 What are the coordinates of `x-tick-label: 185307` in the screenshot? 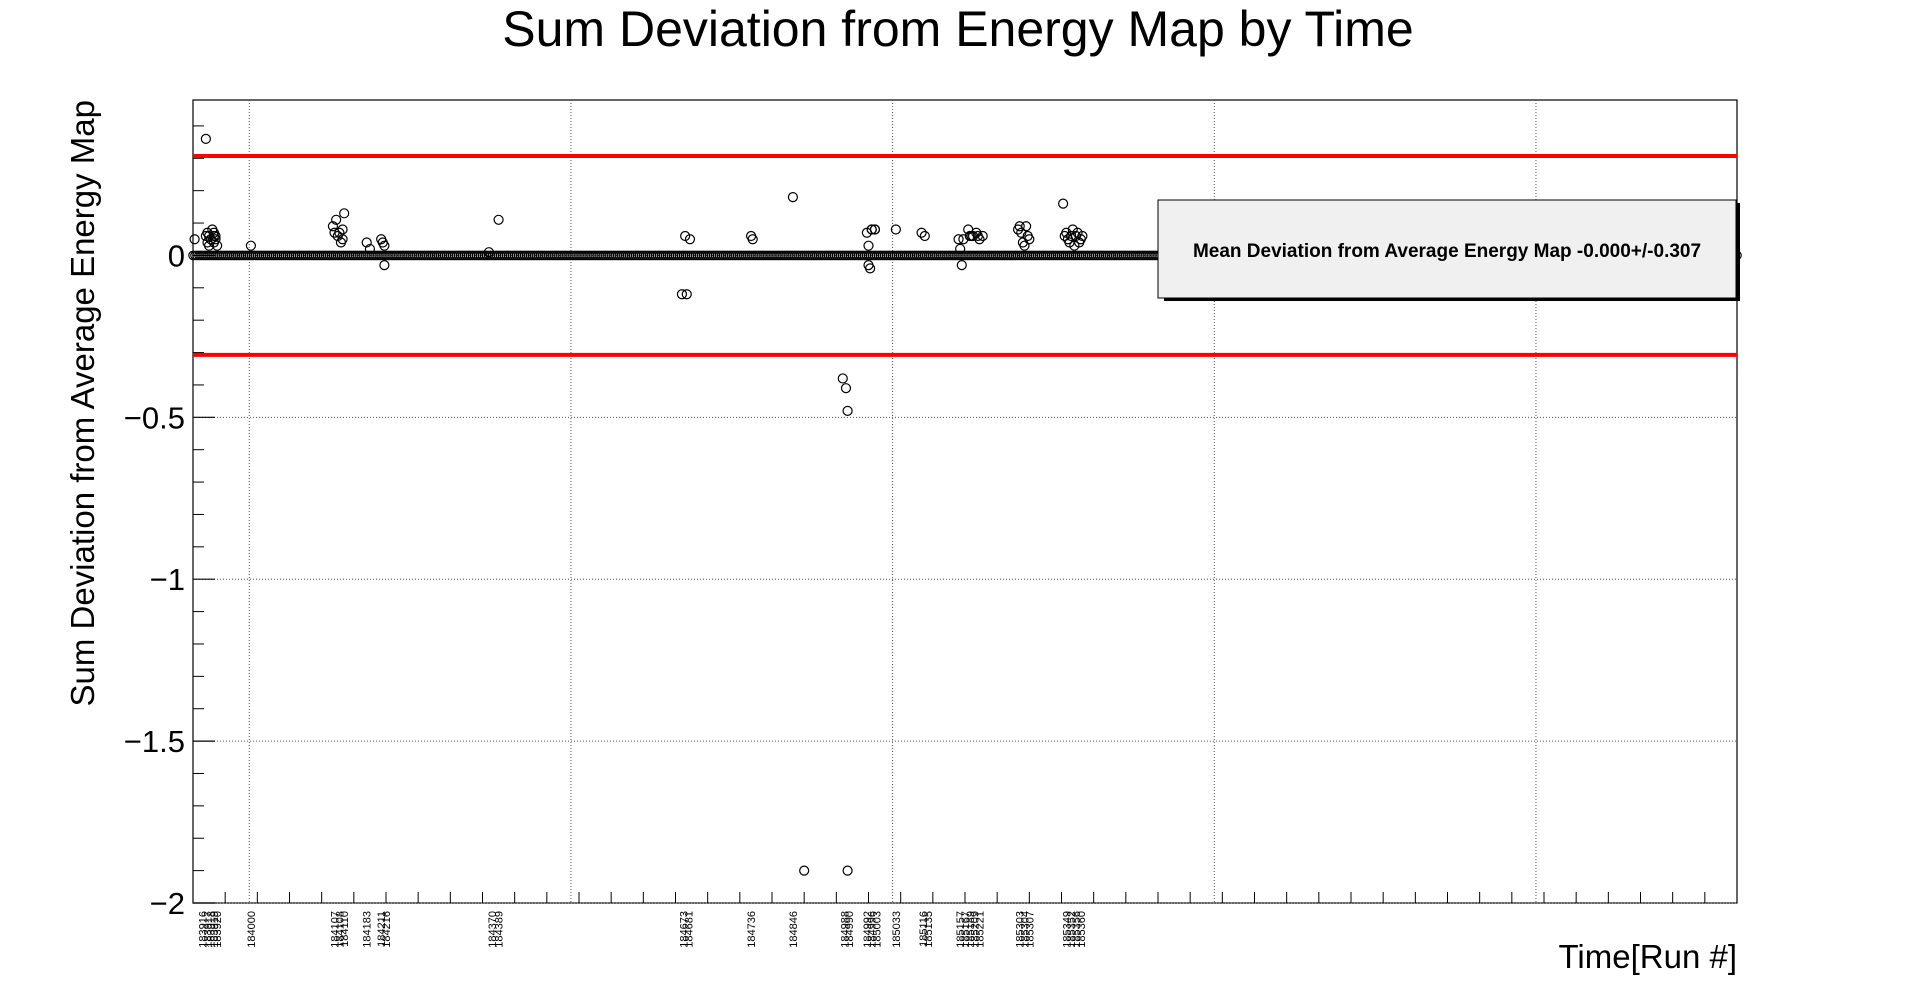 It's located at (1030, 929).